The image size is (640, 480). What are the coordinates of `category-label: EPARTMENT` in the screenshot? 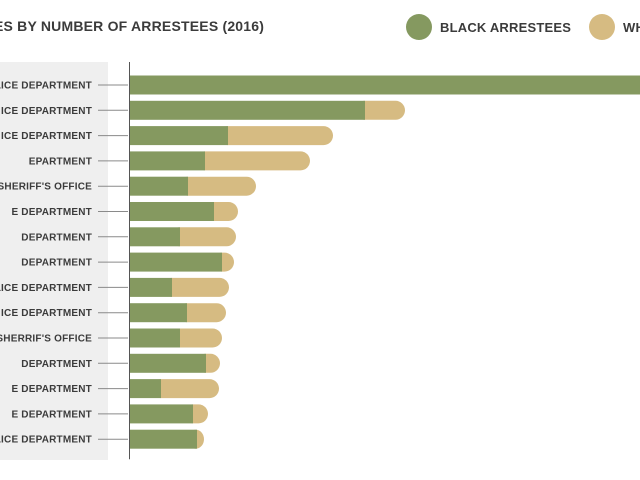 It's located at (60, 161).